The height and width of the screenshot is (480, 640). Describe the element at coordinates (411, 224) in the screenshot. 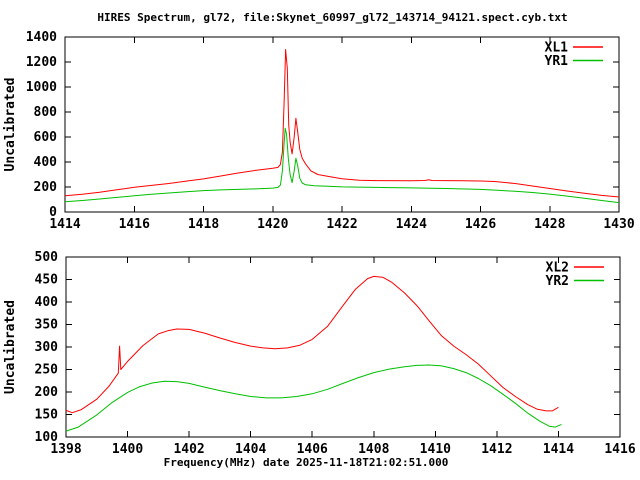

I see `x-tick-label: 1424` at that location.